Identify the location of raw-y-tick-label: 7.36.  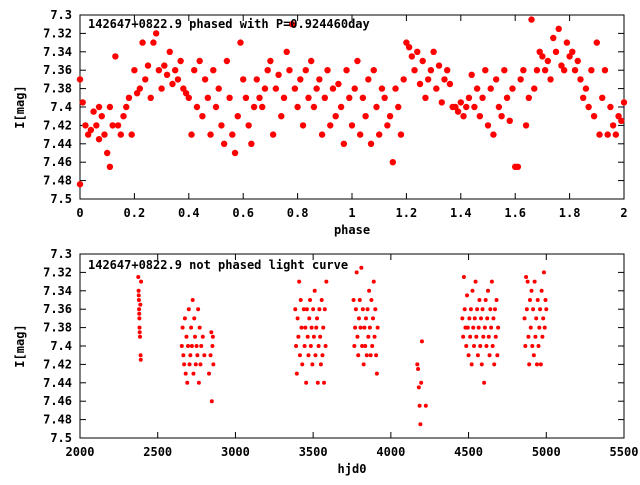
(57, 309).